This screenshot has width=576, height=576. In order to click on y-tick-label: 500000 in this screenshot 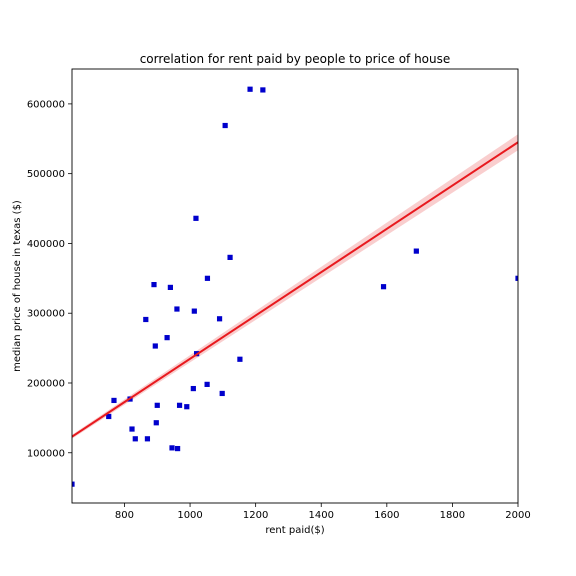, I will do `click(46, 174)`.